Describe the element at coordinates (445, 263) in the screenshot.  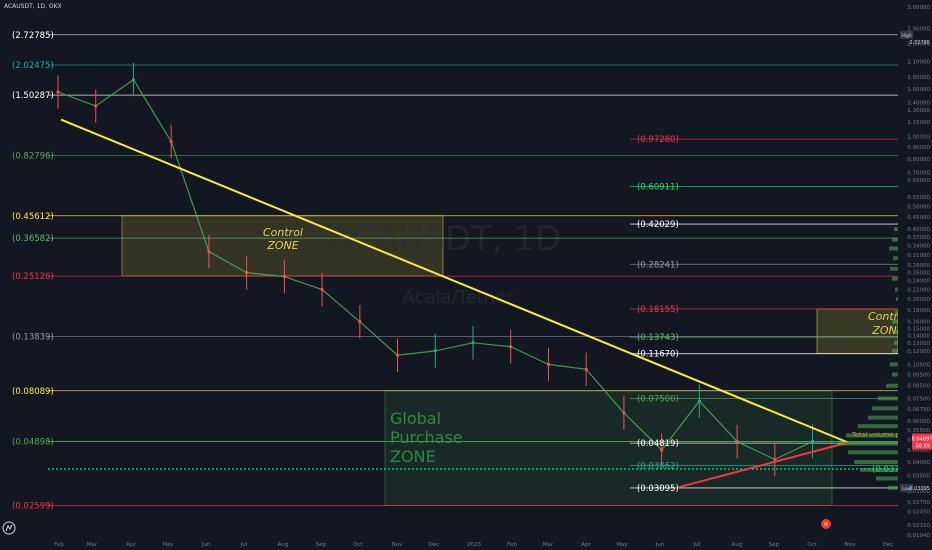
I see `watermark-layer: ACAUSDT, 1D Acala/Tether` at that location.